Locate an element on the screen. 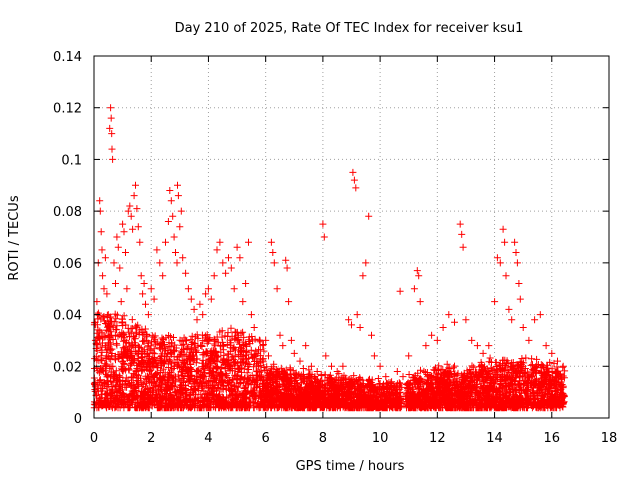 This screenshot has height=480, width=640. x-axis-label: GPS time / hours is located at coordinates (350, 466).